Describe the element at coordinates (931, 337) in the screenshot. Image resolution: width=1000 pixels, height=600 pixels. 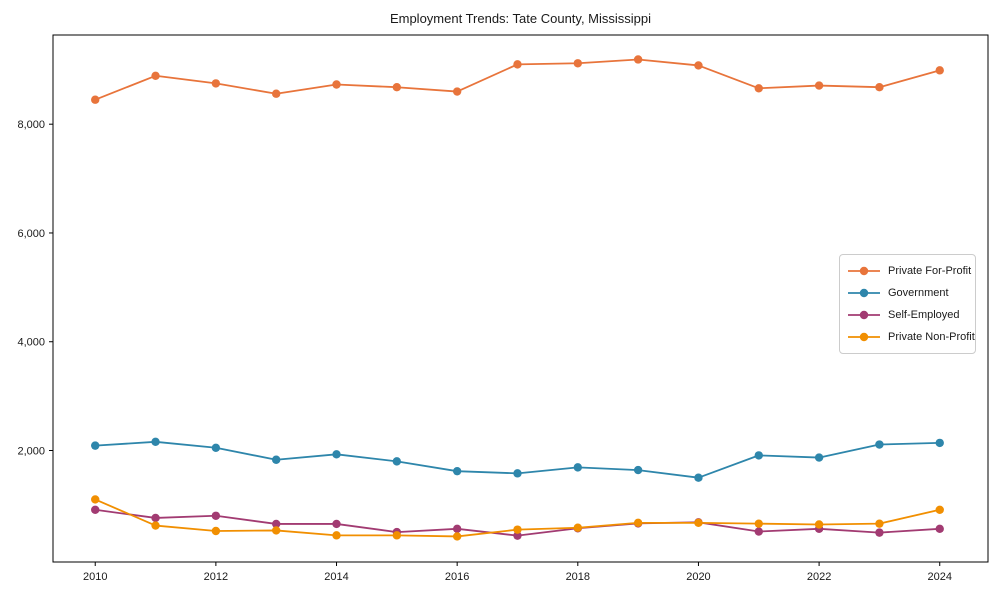
I see `legend-label: Private Non-Profit` at that location.